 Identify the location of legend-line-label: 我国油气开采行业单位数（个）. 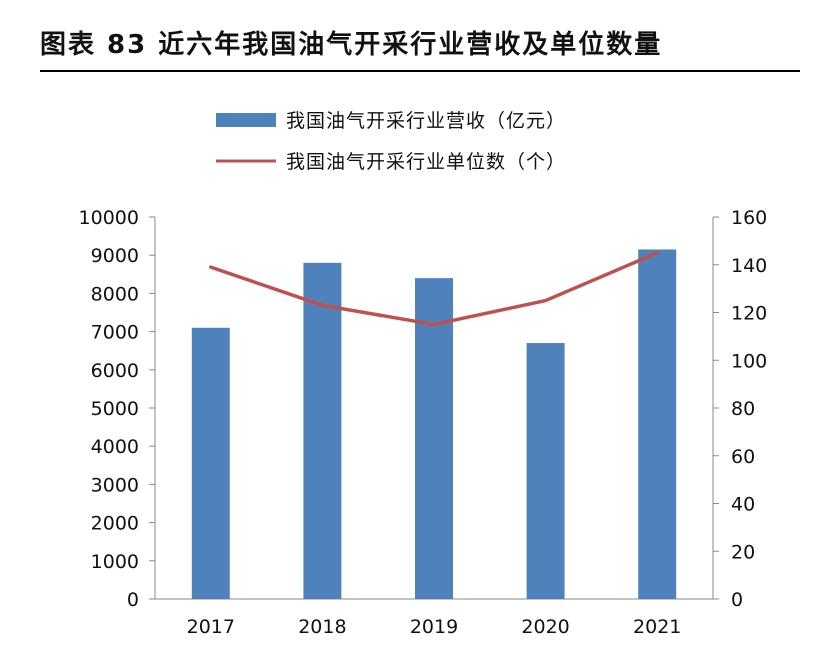
(426, 162).